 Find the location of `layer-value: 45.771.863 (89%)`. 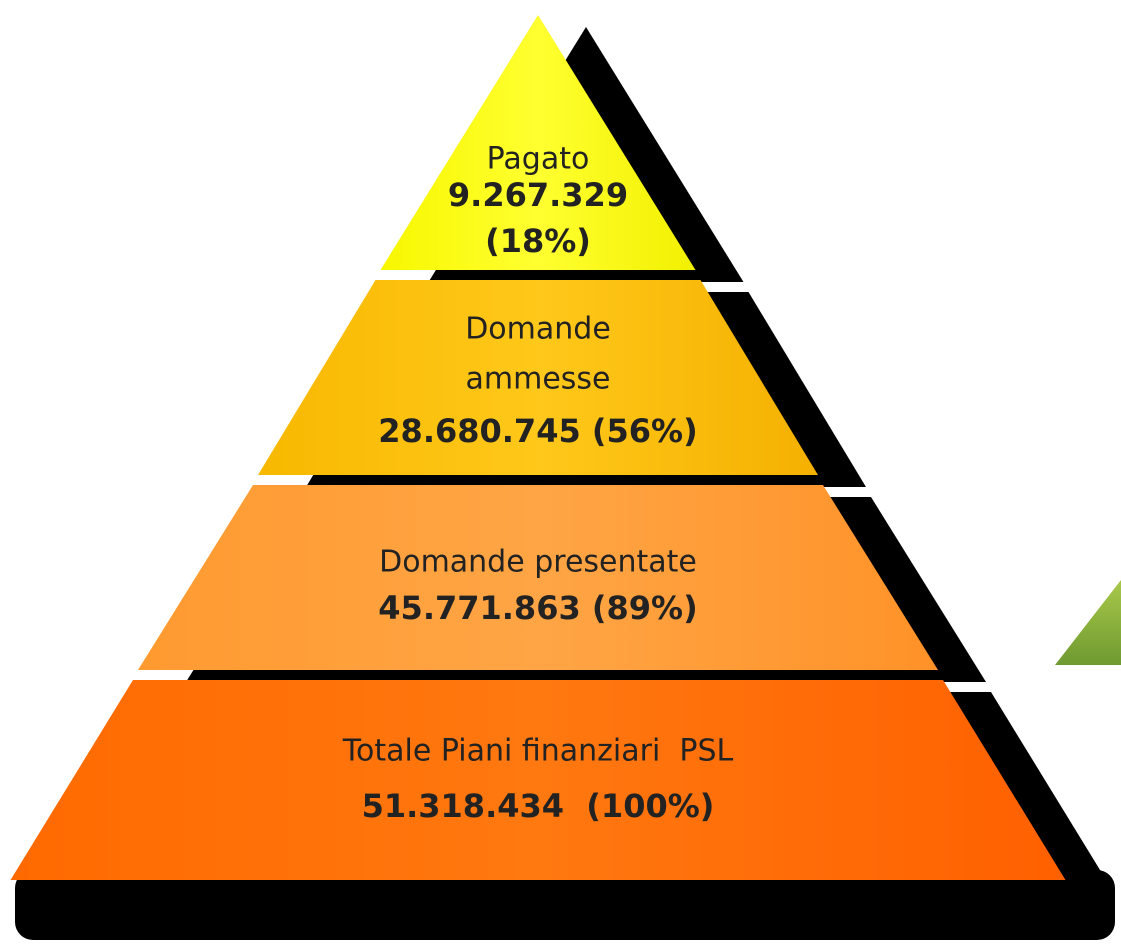

layer-value: 45.771.863 (89%) is located at coordinates (537, 608).